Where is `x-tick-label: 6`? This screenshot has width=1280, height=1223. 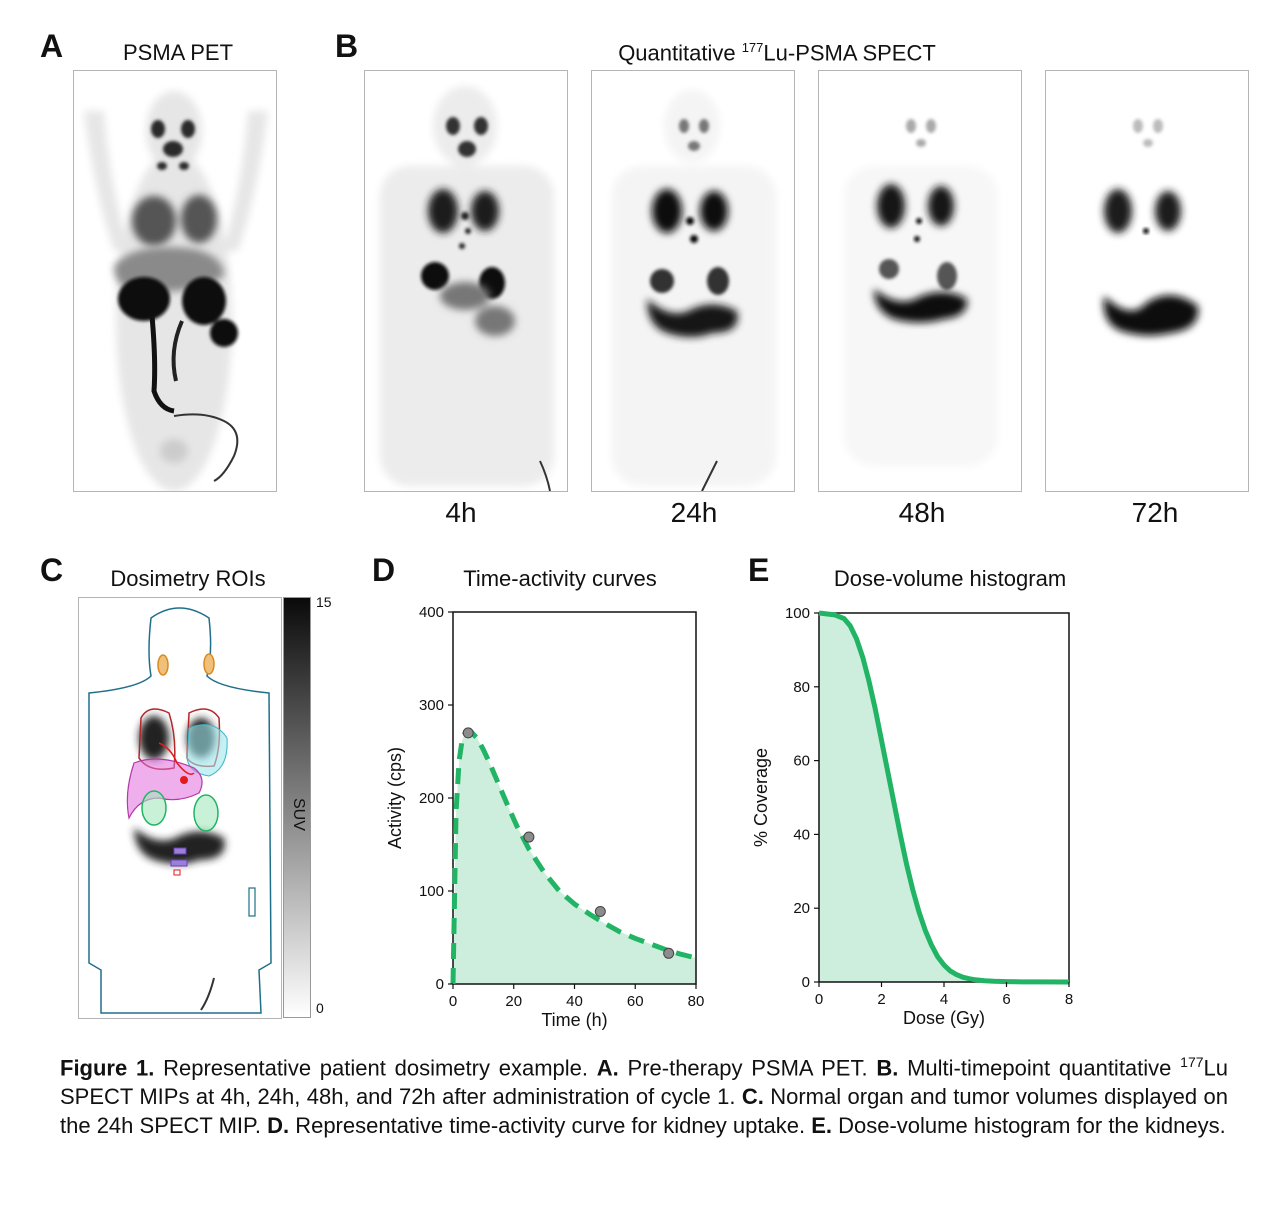
x-tick-label: 6 is located at coordinates (1006, 999).